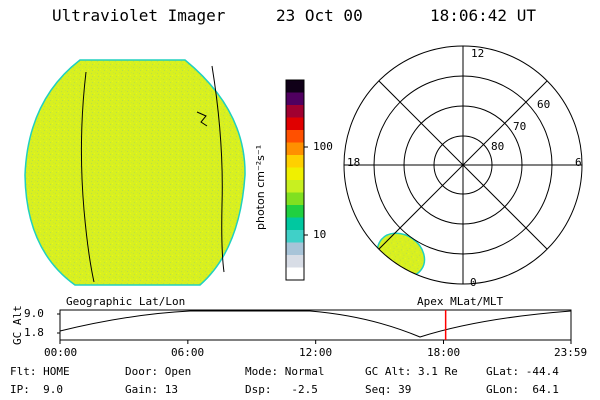 The height and width of the screenshot is (400, 600). What do you see at coordinates (571, 352) in the screenshot?
I see `x-label-2359: 23:59` at bounding box center [571, 352].